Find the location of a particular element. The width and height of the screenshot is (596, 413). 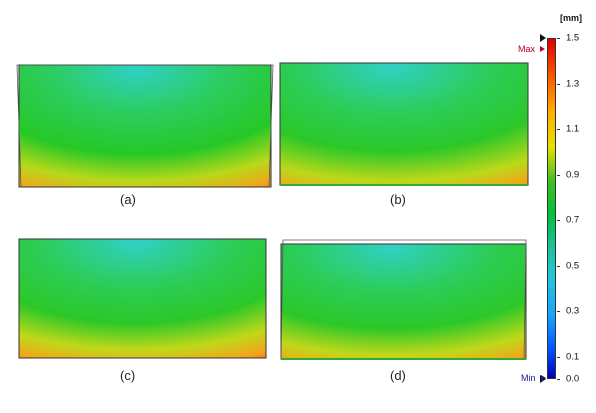

deformed-shape-b is located at coordinates (404, 124).